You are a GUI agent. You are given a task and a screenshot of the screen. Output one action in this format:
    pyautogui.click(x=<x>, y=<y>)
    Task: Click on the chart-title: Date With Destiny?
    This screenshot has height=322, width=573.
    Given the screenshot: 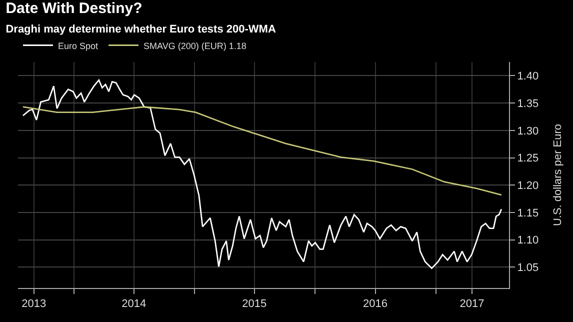 What is the action you would take?
    pyautogui.click(x=74, y=8)
    